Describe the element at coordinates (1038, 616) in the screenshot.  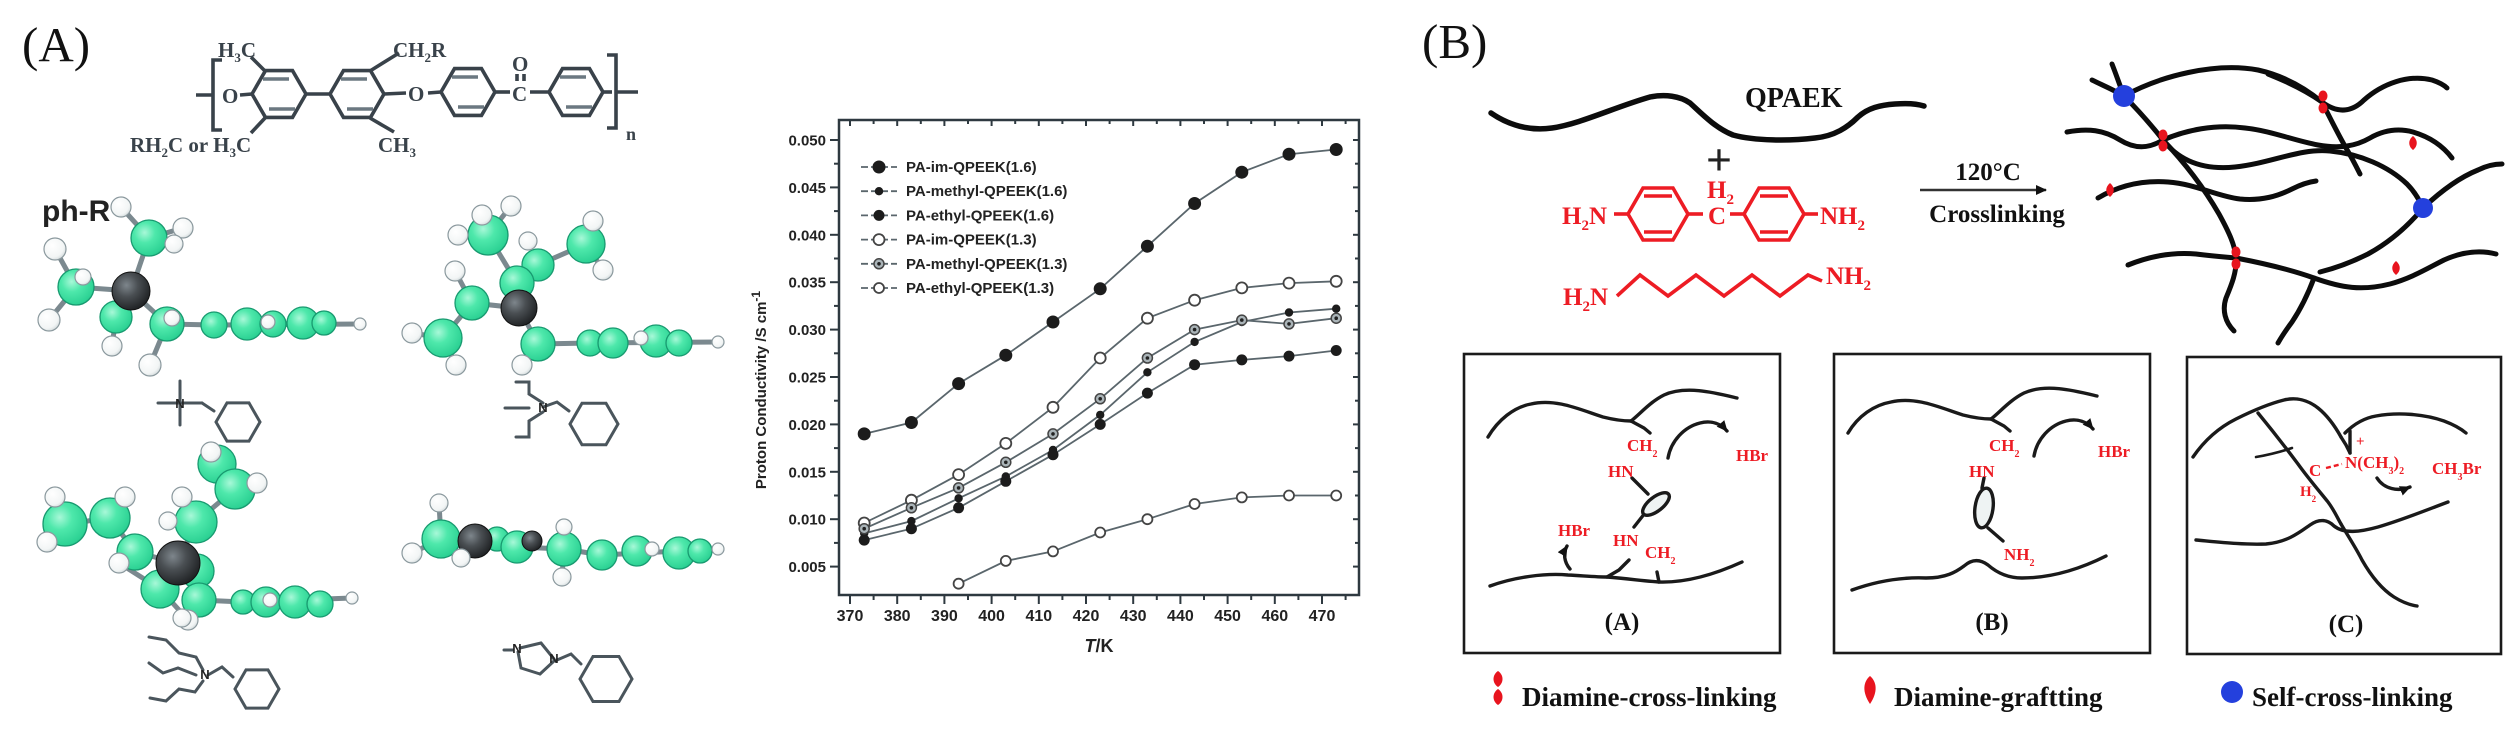
I see `svg-text: 410` at that location.